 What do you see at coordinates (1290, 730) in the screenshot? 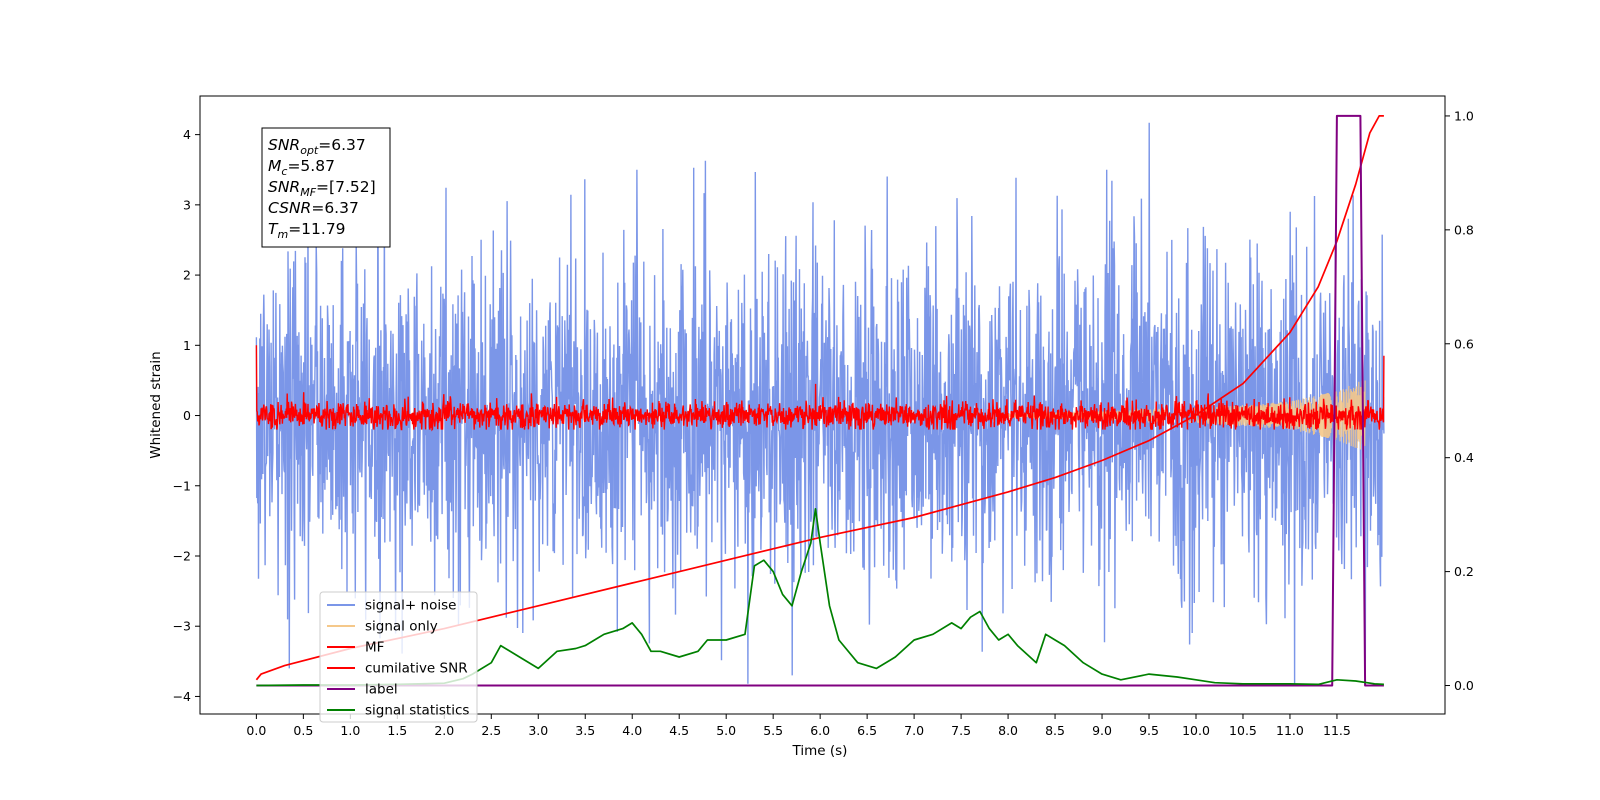
I see `x-tick-label: 11.0` at bounding box center [1290, 730].